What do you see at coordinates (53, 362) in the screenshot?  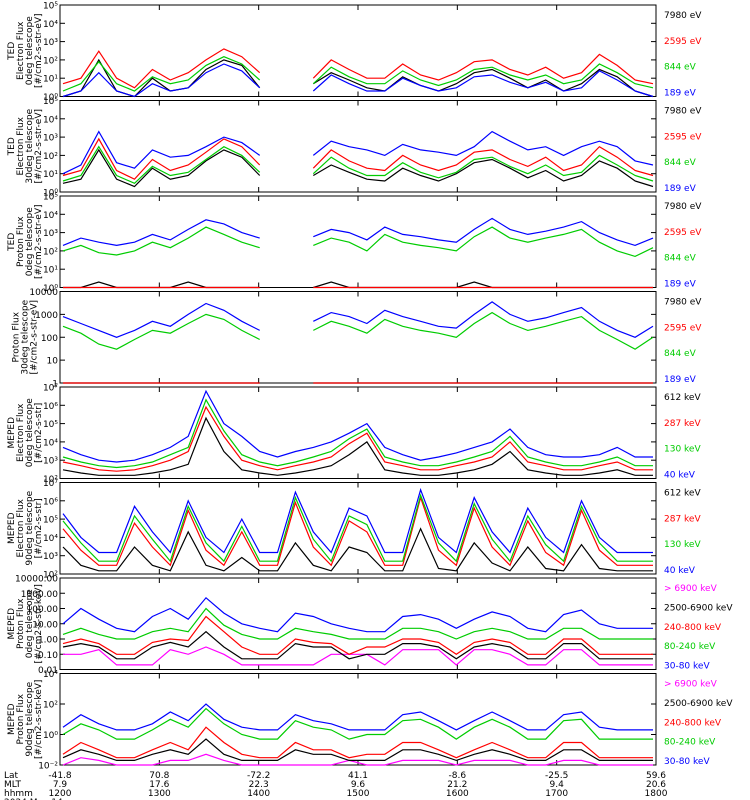 I see `y-tick-label: 10` at bounding box center [53, 362].